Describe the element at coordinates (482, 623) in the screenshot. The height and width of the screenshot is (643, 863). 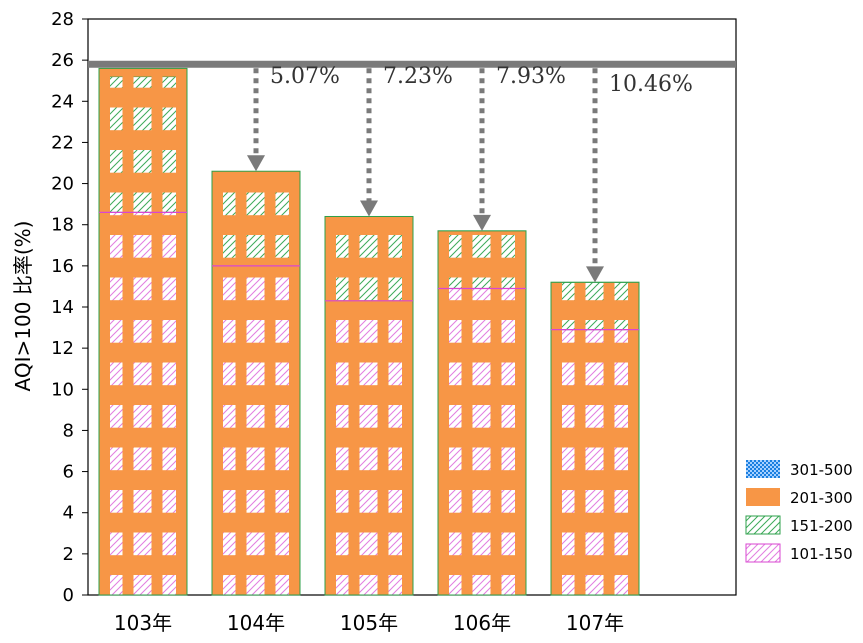
I see `x-tick-label-106: 106年` at that location.